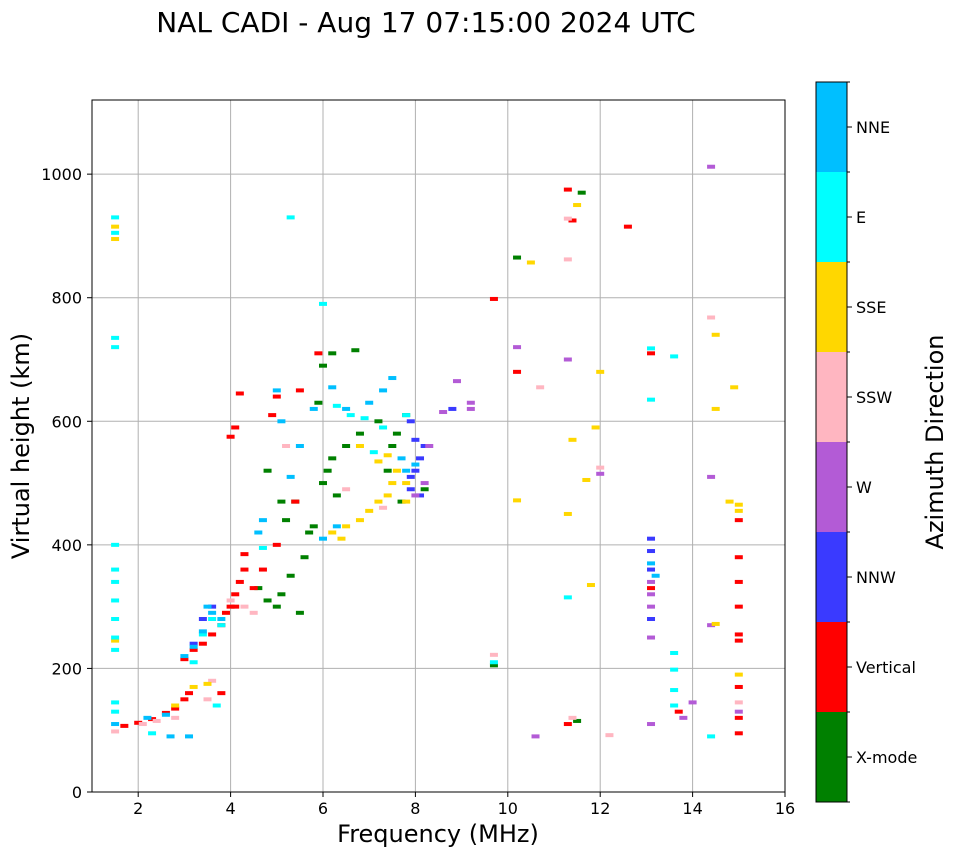  What do you see at coordinates (464, 805) in the screenshot?
I see `x-axis-ticks: 2 4 6 8 10 12 14 16` at bounding box center [464, 805].